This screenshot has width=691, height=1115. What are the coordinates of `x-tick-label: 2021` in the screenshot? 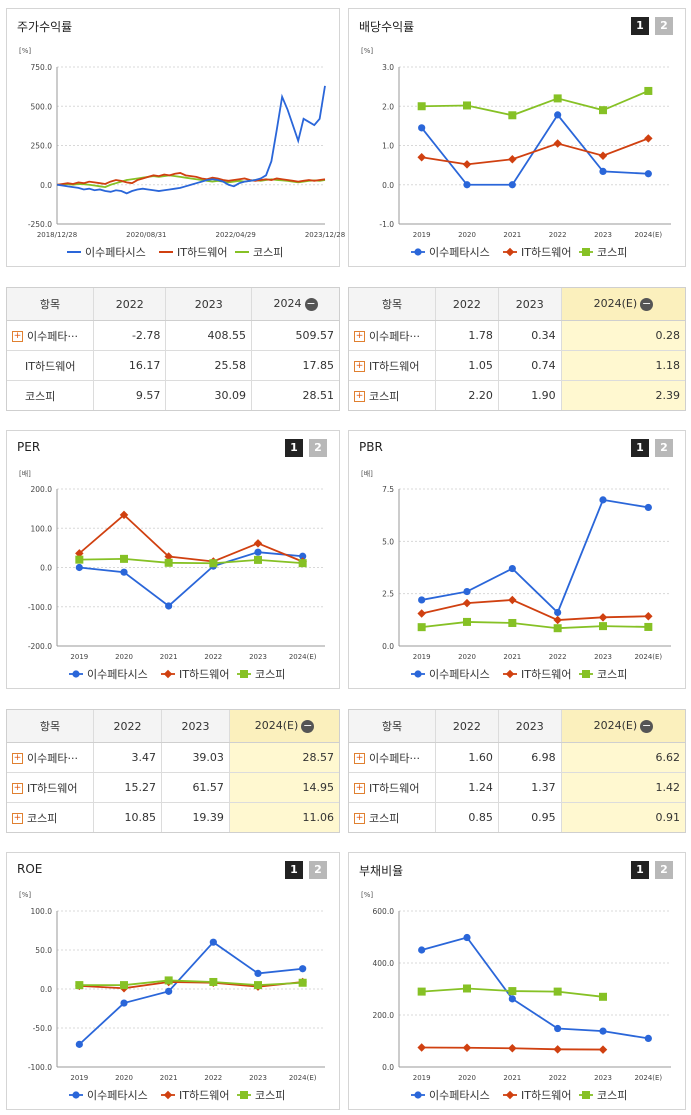 It's located at (512, 1078).